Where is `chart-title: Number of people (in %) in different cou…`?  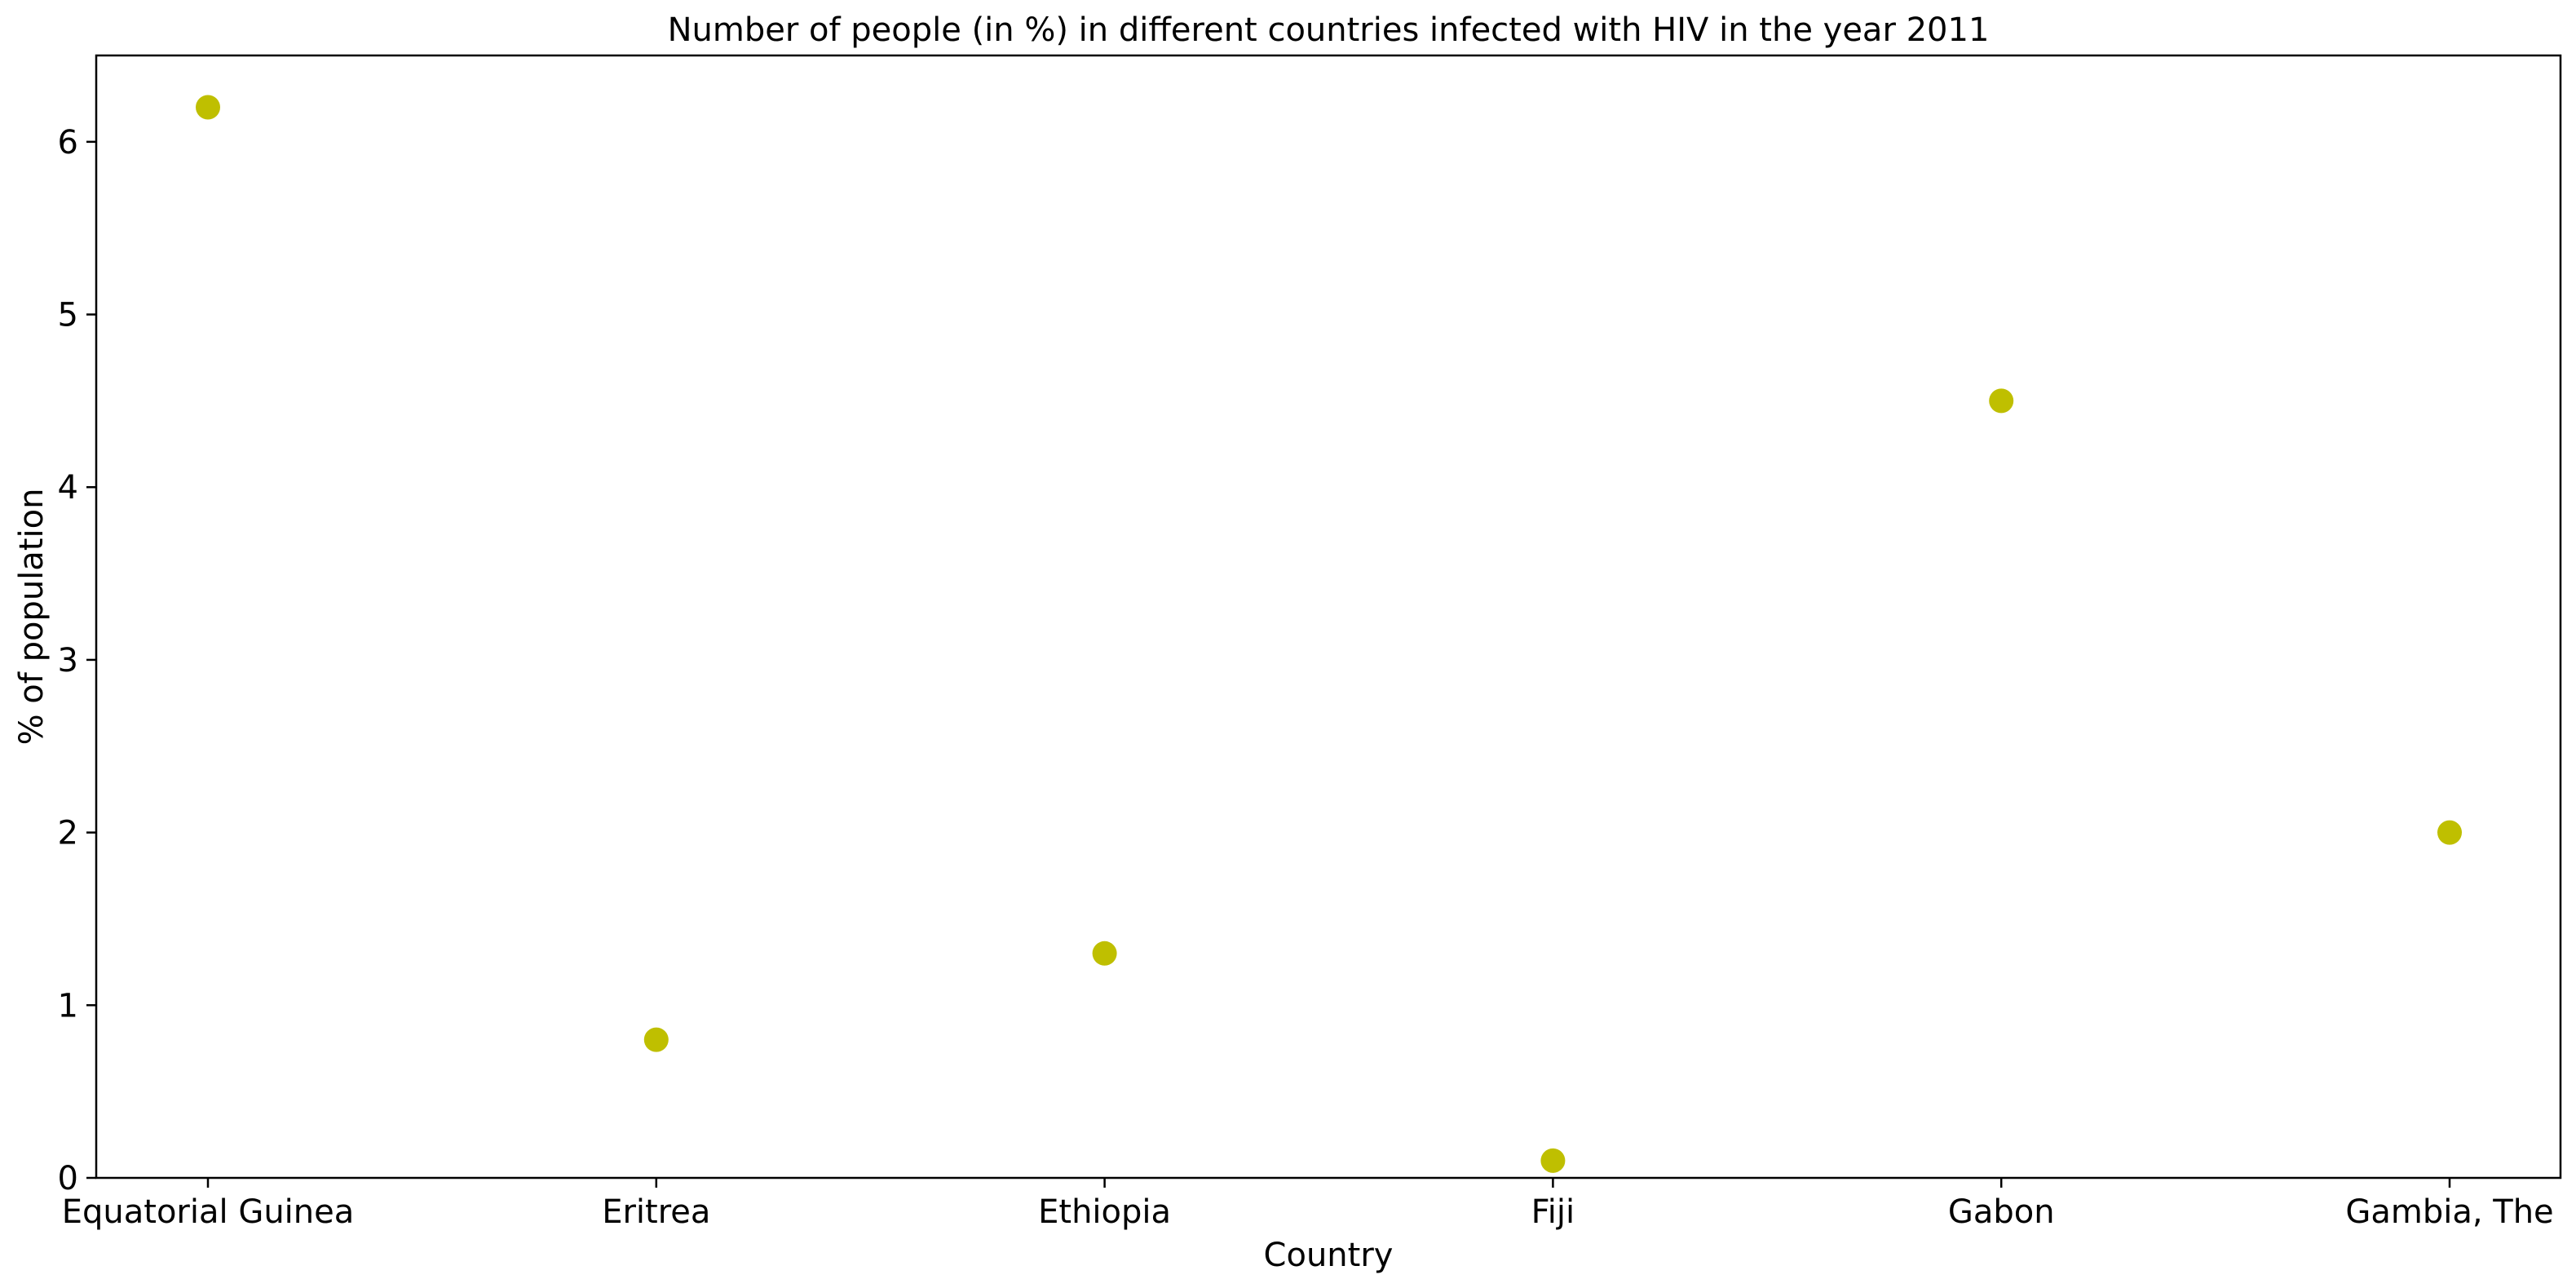
chart-title: Number of people (in %) in different cou… is located at coordinates (1329, 30).